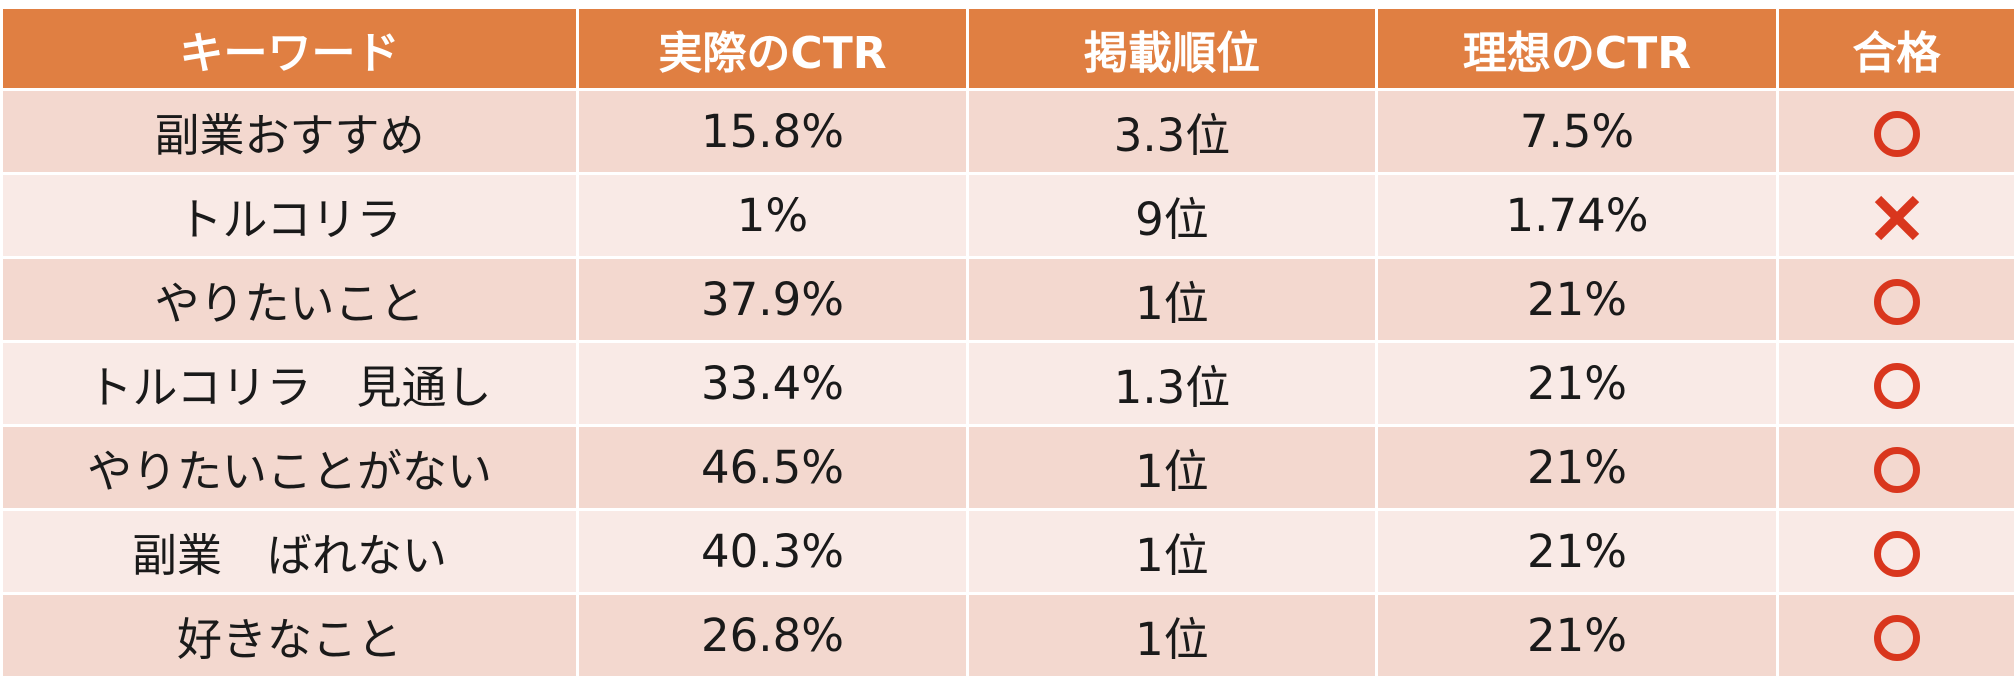  What do you see at coordinates (289, 383) in the screenshot?
I see `keyword-cell: トルコリラ 見通し` at bounding box center [289, 383].